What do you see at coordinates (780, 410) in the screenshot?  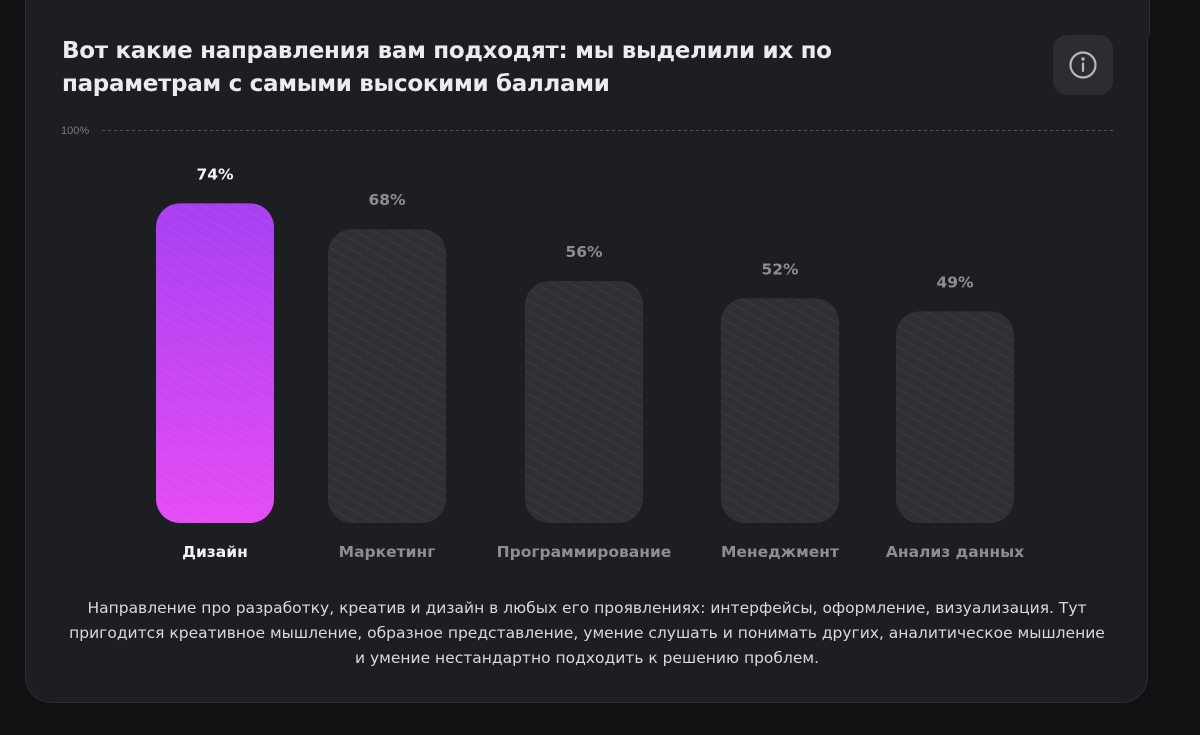 I see `bar-management` at bounding box center [780, 410].